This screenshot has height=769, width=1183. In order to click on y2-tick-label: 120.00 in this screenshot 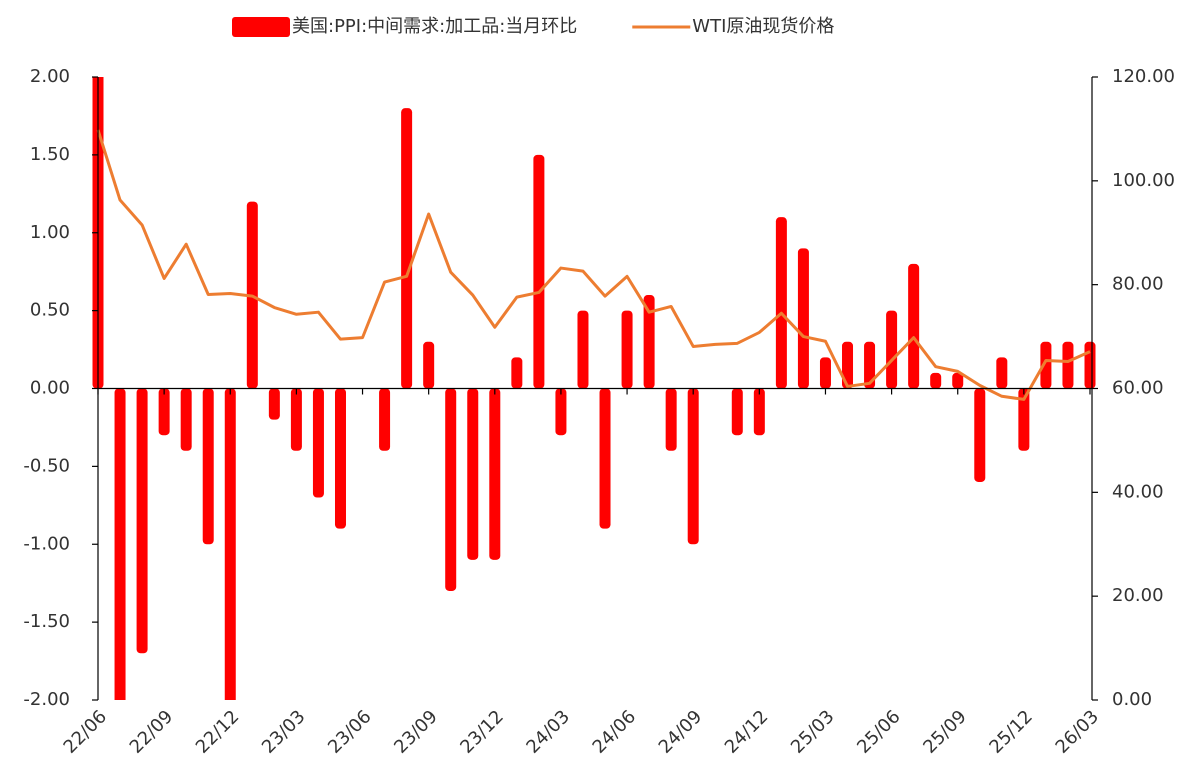, I will do `click(1143, 76)`.